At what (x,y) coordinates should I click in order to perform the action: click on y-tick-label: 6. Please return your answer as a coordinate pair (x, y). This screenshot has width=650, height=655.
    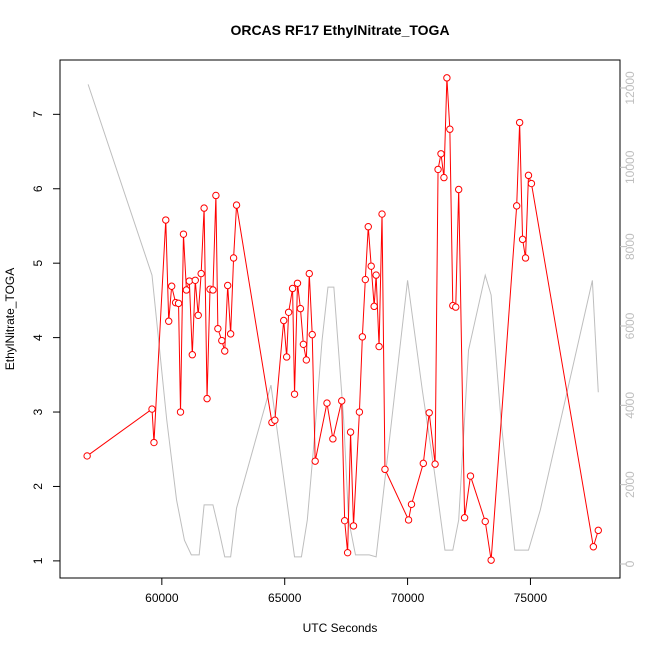
    Looking at the image, I should click on (38, 188).